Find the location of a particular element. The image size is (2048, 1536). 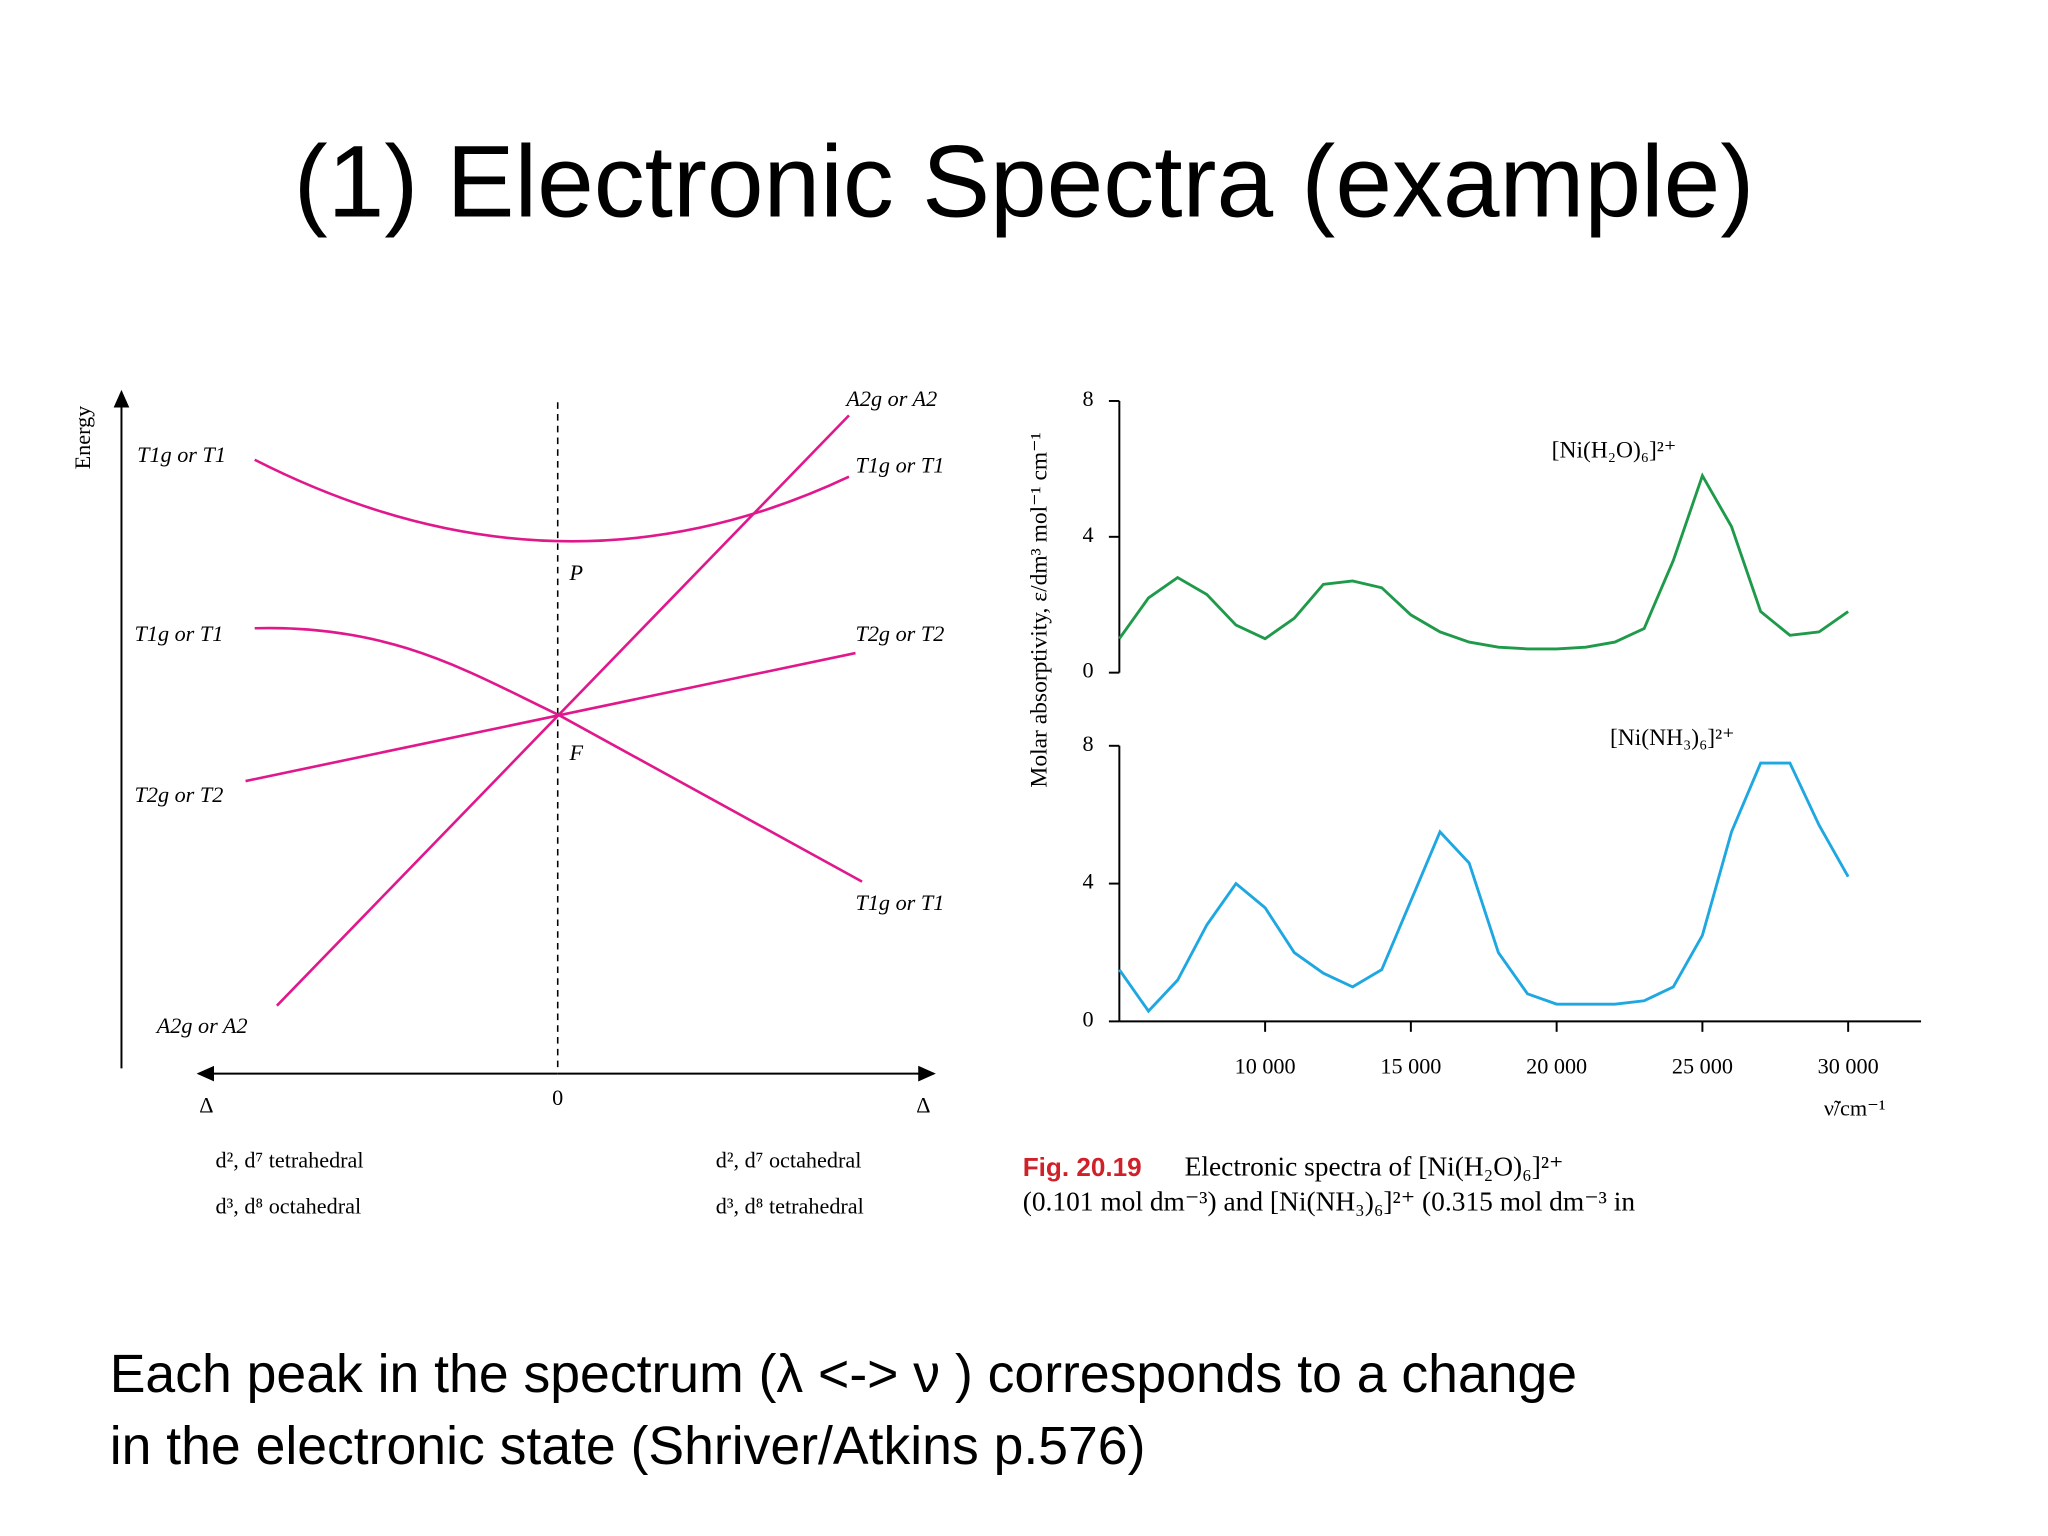

series-label: [Ni(NH₃)₆]²⁺ is located at coordinates (1672, 738).